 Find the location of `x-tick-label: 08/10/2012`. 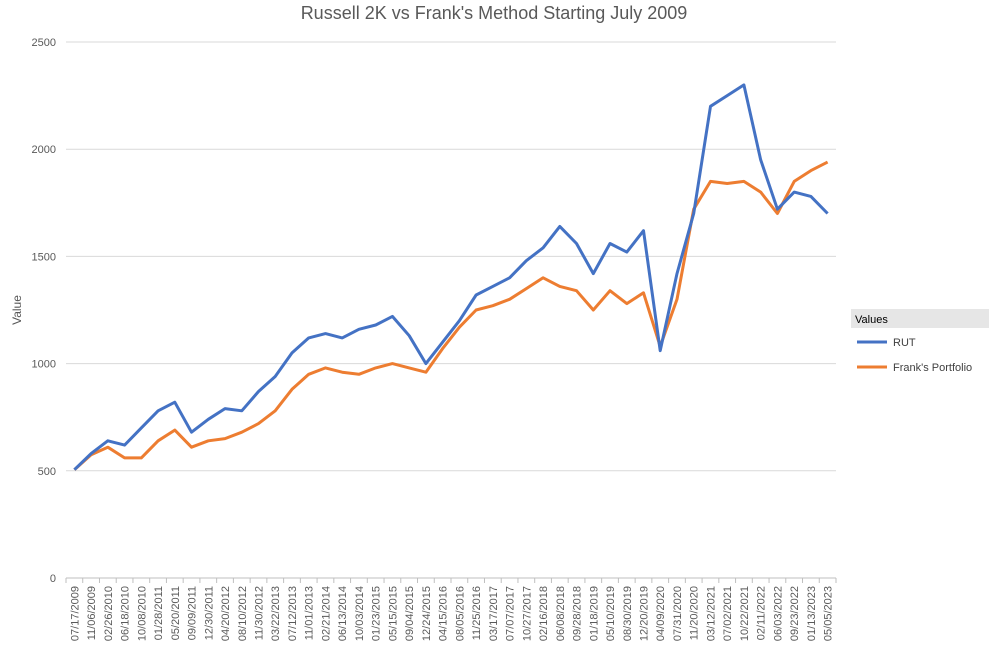

x-tick-label: 08/10/2012 is located at coordinates (243, 613).